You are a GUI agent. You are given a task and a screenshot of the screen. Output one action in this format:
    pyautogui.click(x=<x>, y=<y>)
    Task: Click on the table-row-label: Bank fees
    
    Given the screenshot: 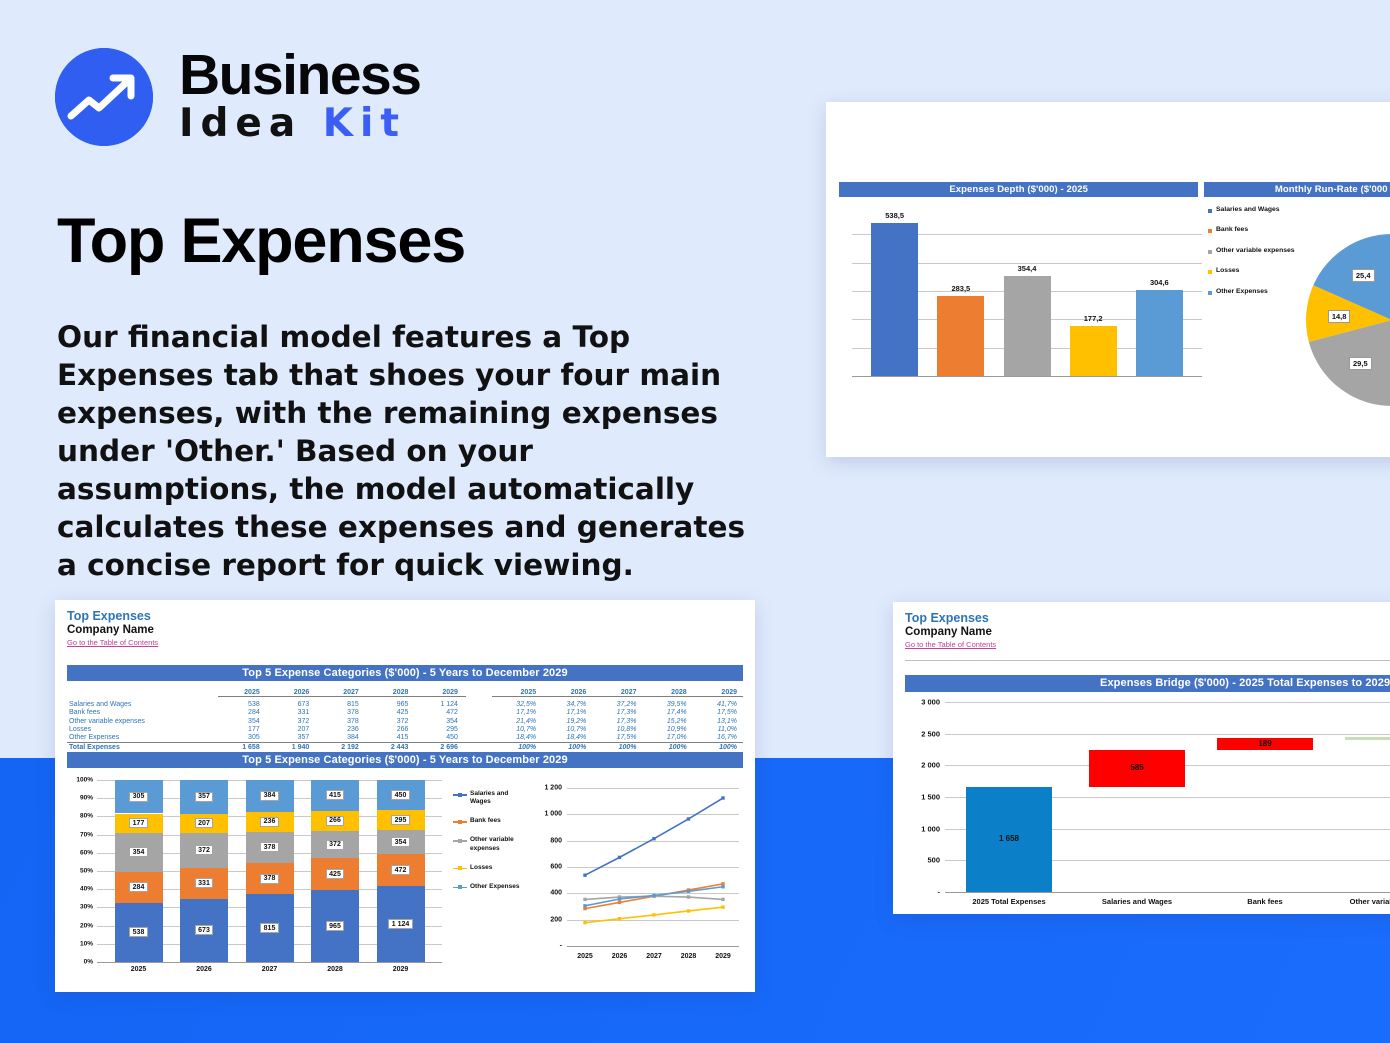 What is the action you would take?
    pyautogui.click(x=85, y=713)
    